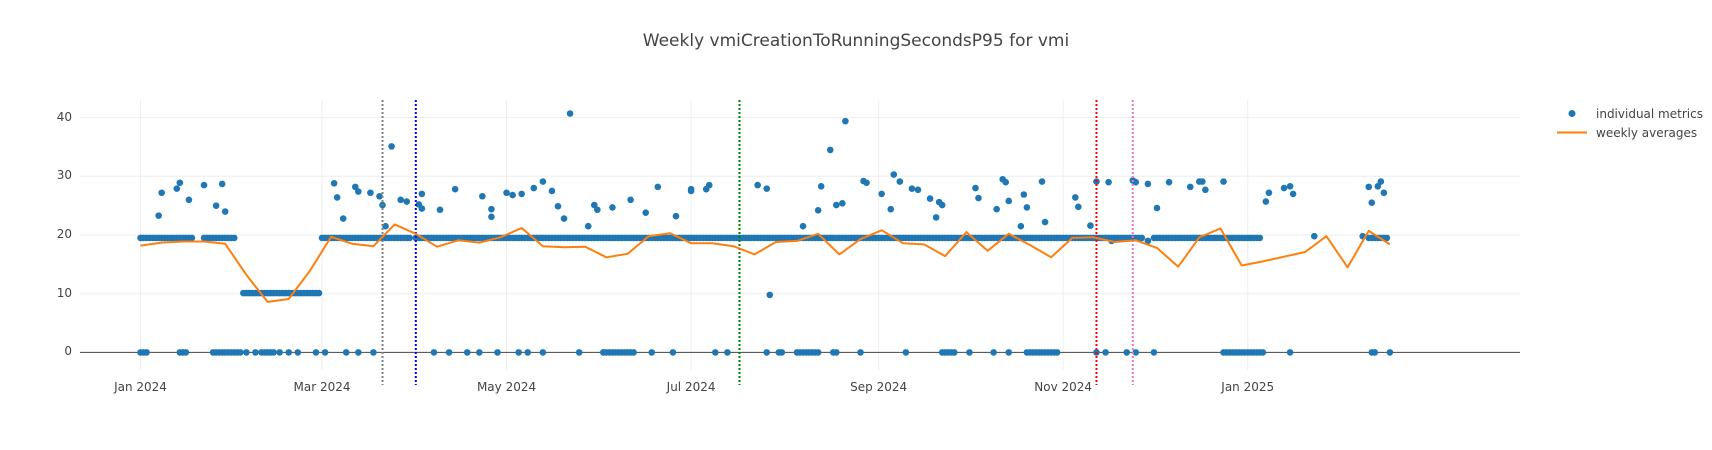  I want to click on weekly-average-line, so click(765, 263).